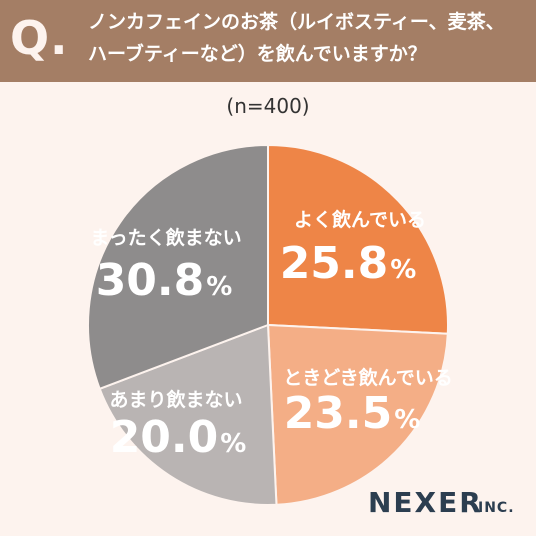 This screenshot has height=536, width=536. What do you see at coordinates (348, 263) in the screenshot?
I see `slice-value-often: 25.8%` at bounding box center [348, 263].